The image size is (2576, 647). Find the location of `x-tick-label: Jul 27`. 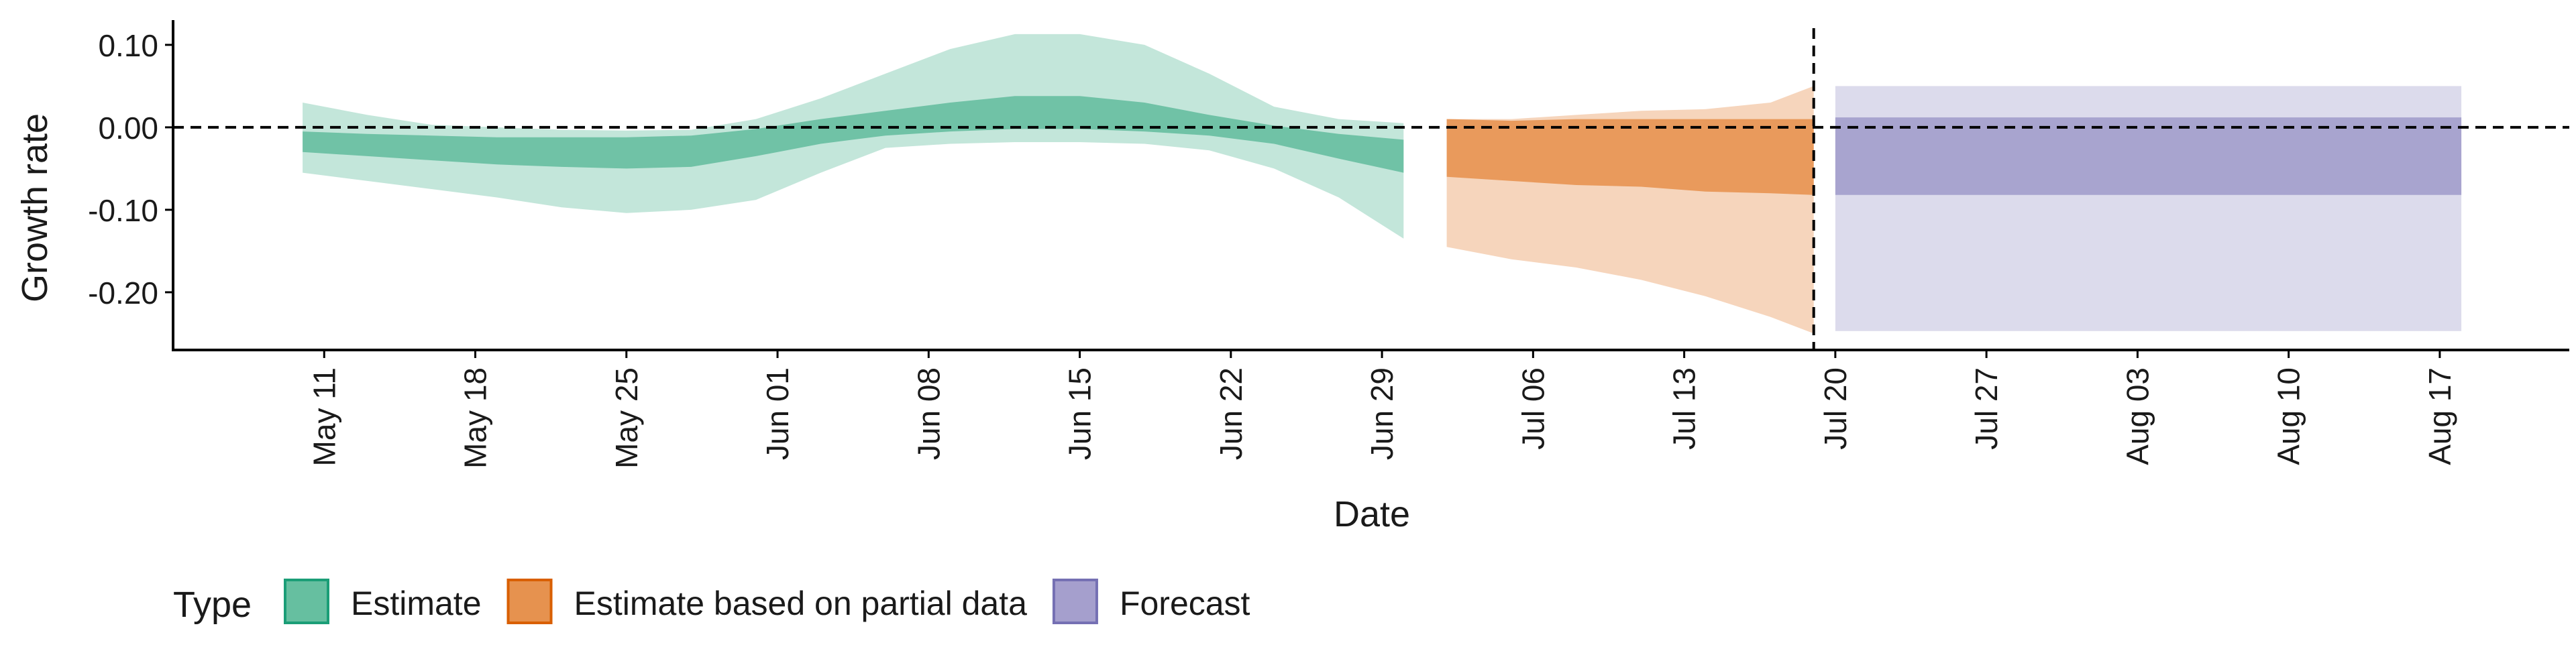

x-tick-label: Jul 27 is located at coordinates (1986, 408).